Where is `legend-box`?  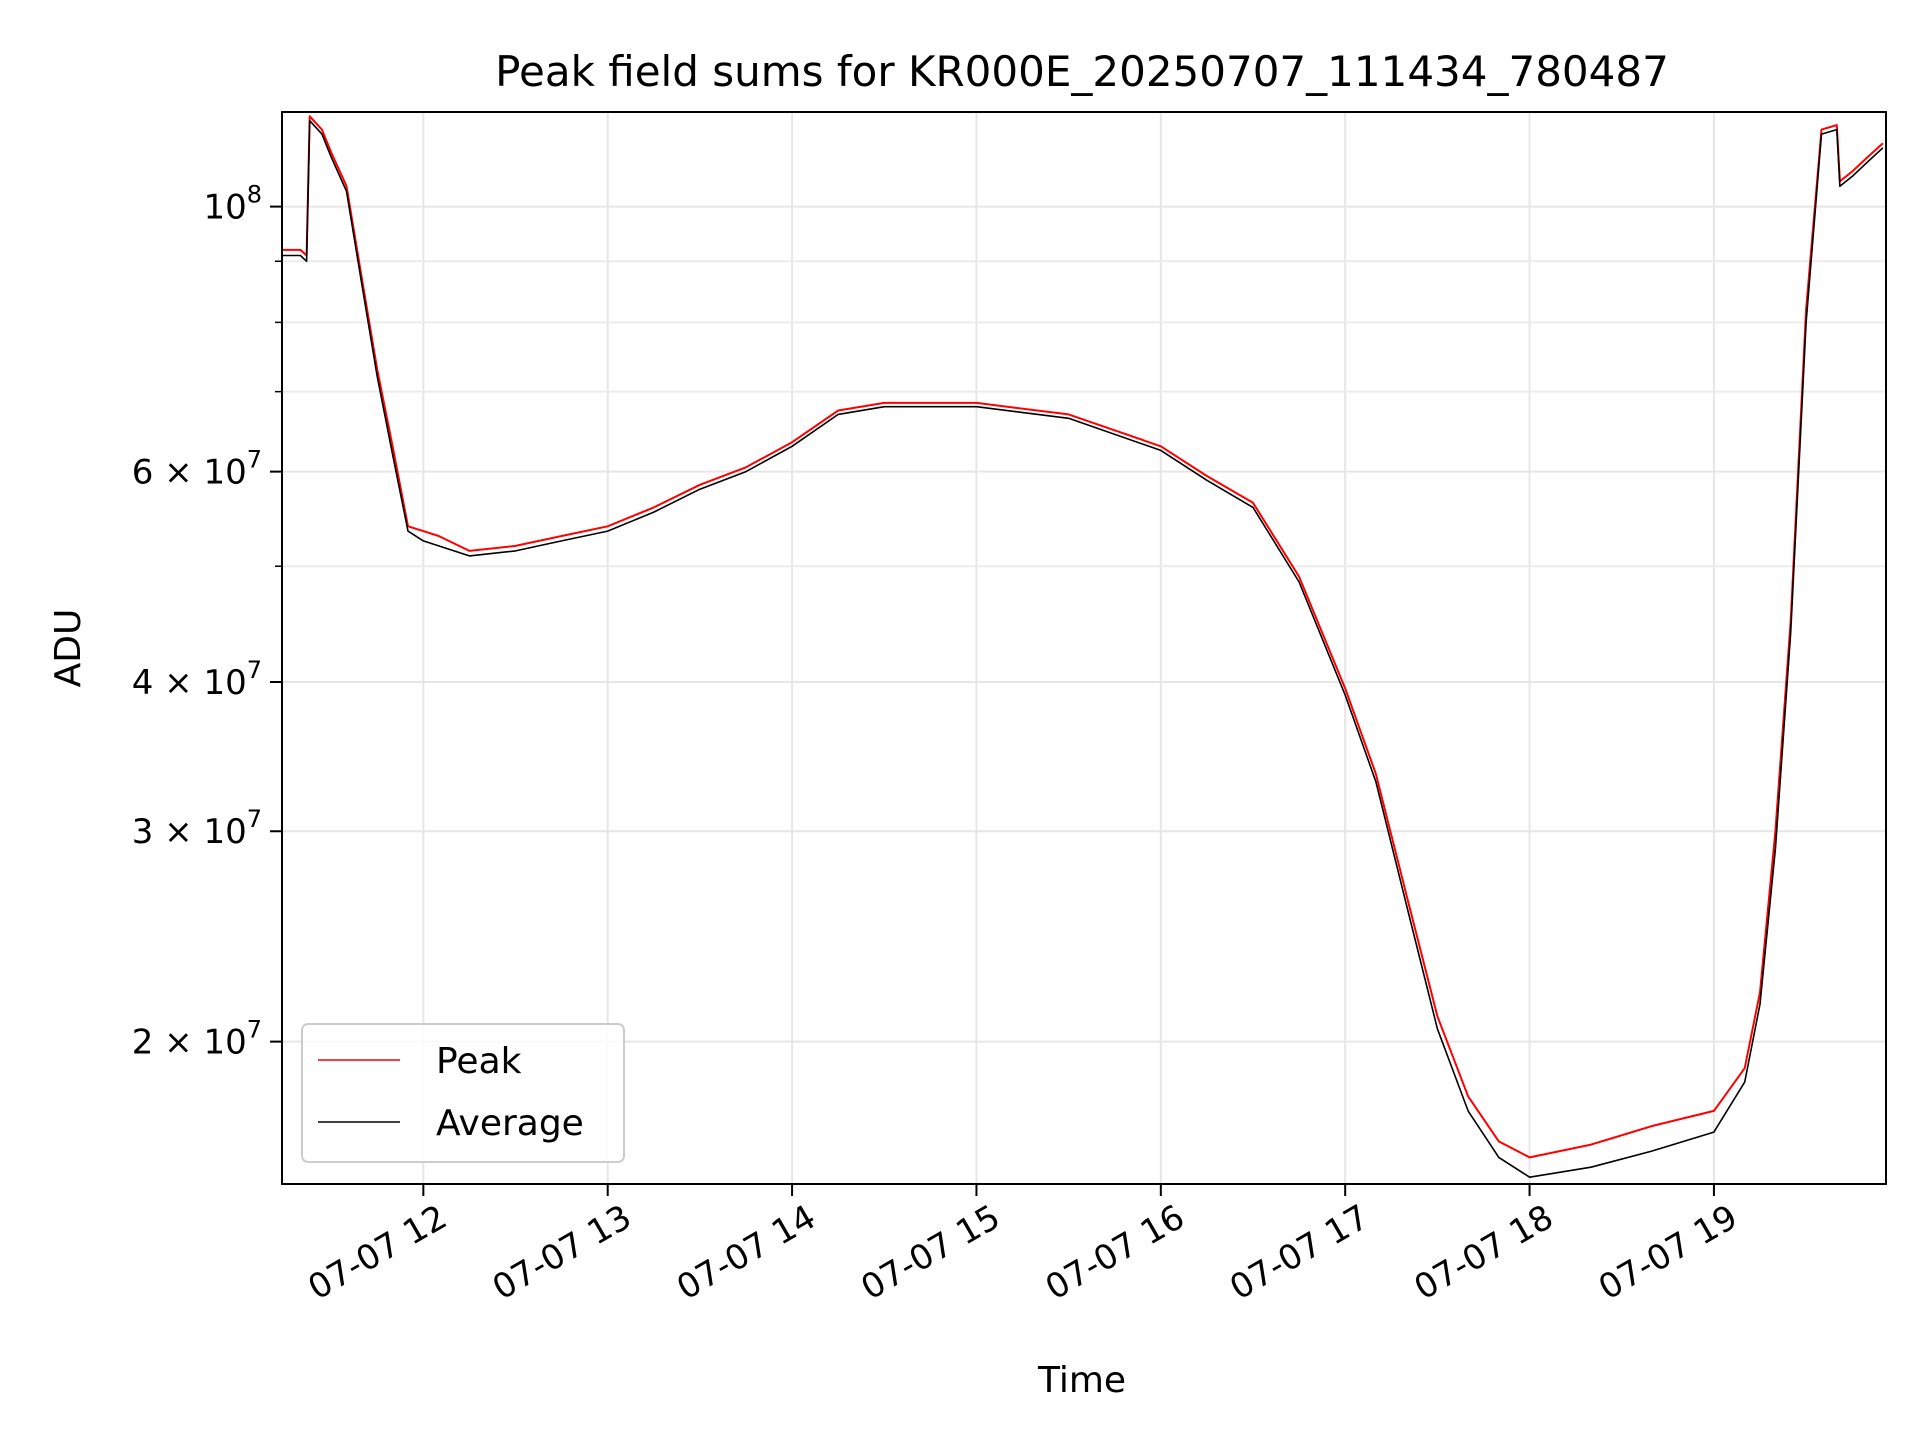
legend-box is located at coordinates (463, 1093).